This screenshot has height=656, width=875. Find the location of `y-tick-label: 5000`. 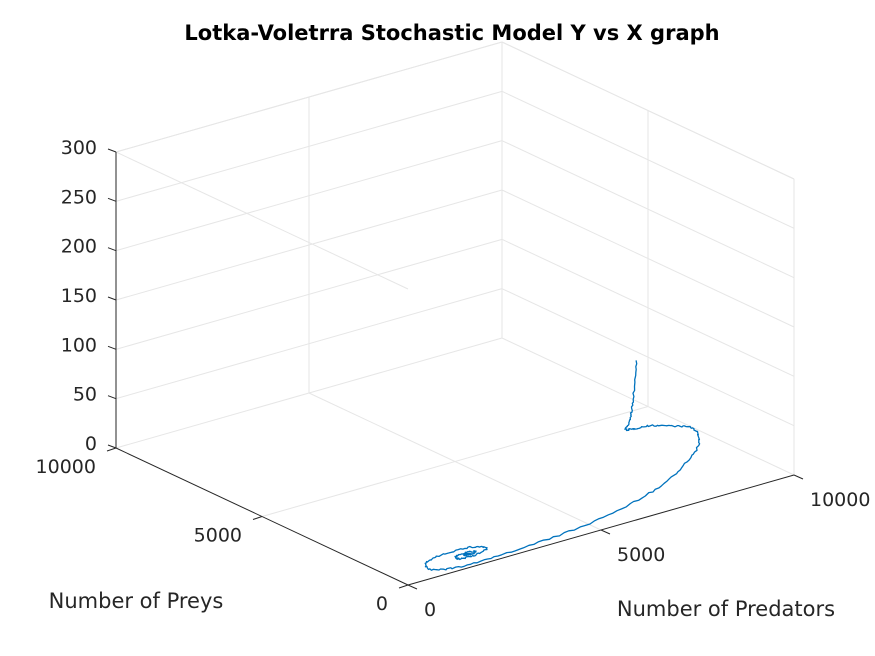

y-tick-label: 5000 is located at coordinates (218, 536).